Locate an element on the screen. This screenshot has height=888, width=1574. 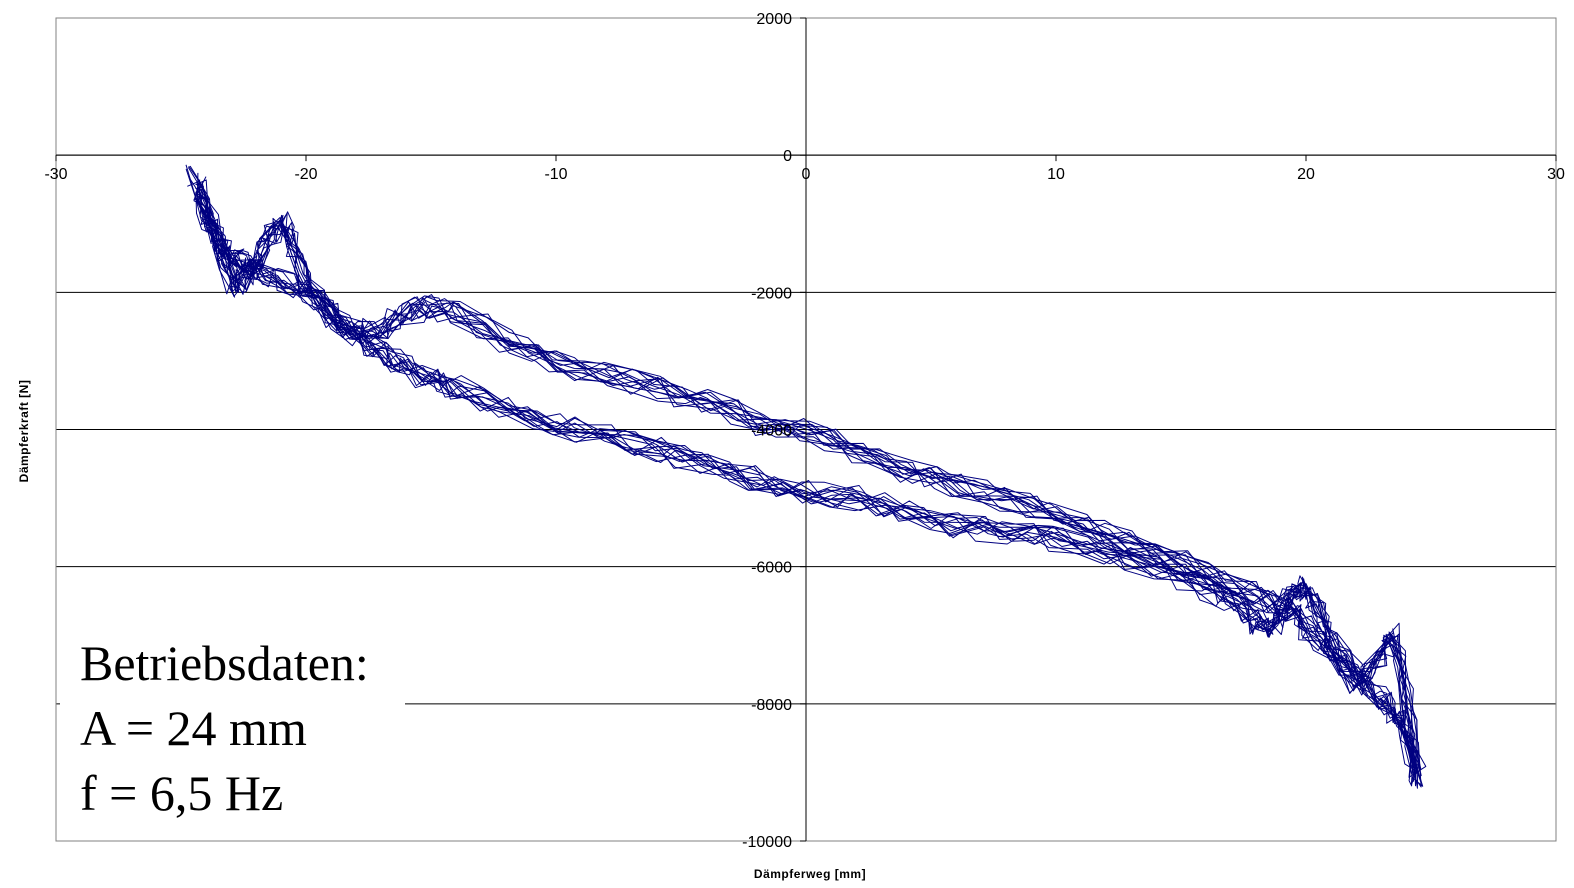
x-tick-label: -30 is located at coordinates (55, 174).